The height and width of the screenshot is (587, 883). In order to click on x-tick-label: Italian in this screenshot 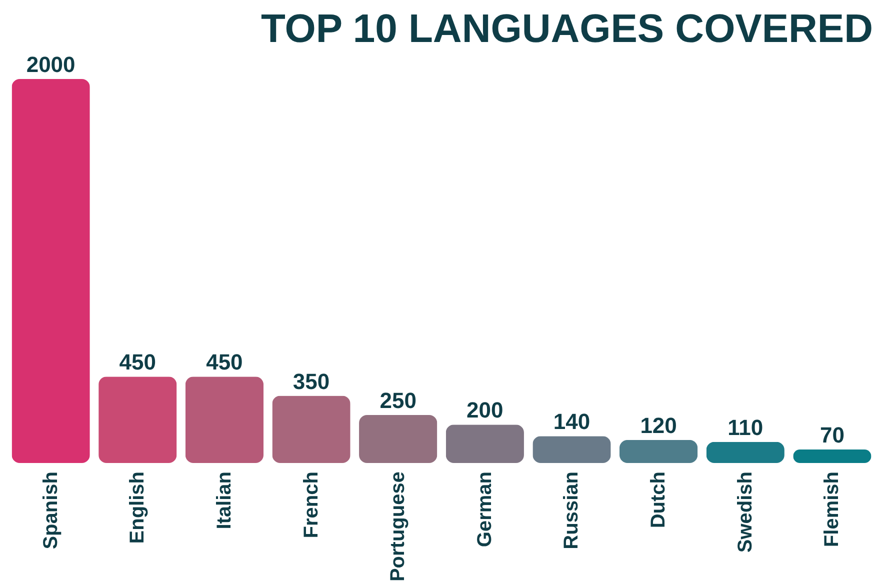, I will do `click(224, 501)`.